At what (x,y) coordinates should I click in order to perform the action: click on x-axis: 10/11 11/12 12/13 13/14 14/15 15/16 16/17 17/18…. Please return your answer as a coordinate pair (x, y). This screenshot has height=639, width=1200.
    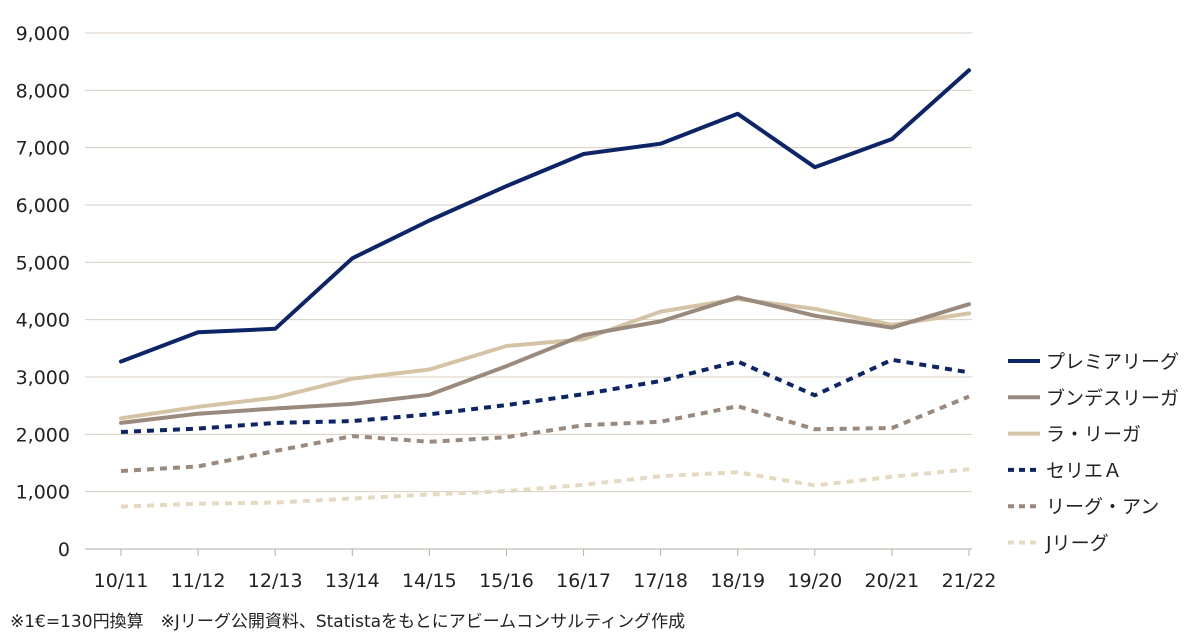
    Looking at the image, I should click on (541, 570).